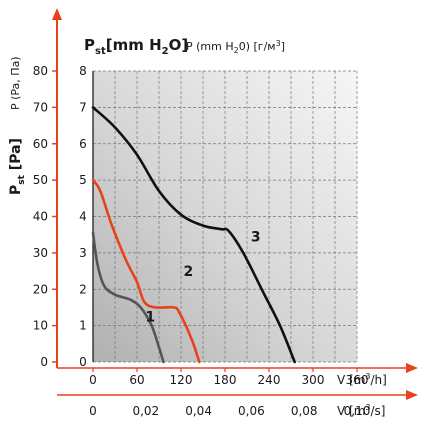  What do you see at coordinates (269, 380) in the screenshot?
I see `x-tick-label-m3h: 240` at bounding box center [269, 380].